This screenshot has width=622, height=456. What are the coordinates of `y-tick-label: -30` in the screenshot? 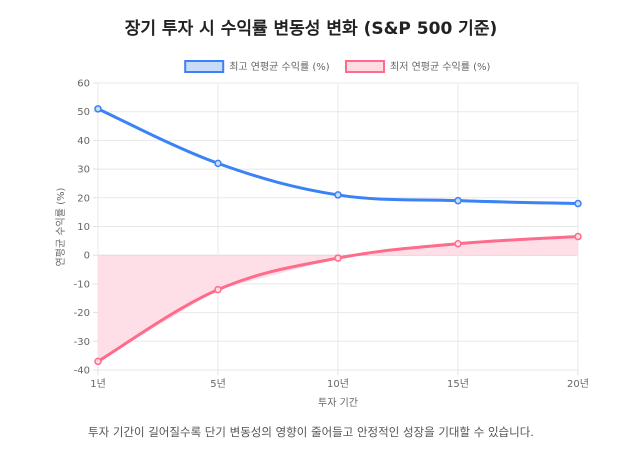 It's located at (82, 342).